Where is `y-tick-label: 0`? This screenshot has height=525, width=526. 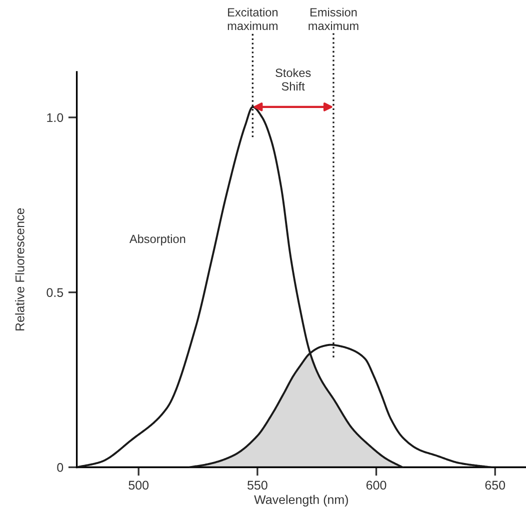
y-tick-label: 0 is located at coordinates (60, 467).